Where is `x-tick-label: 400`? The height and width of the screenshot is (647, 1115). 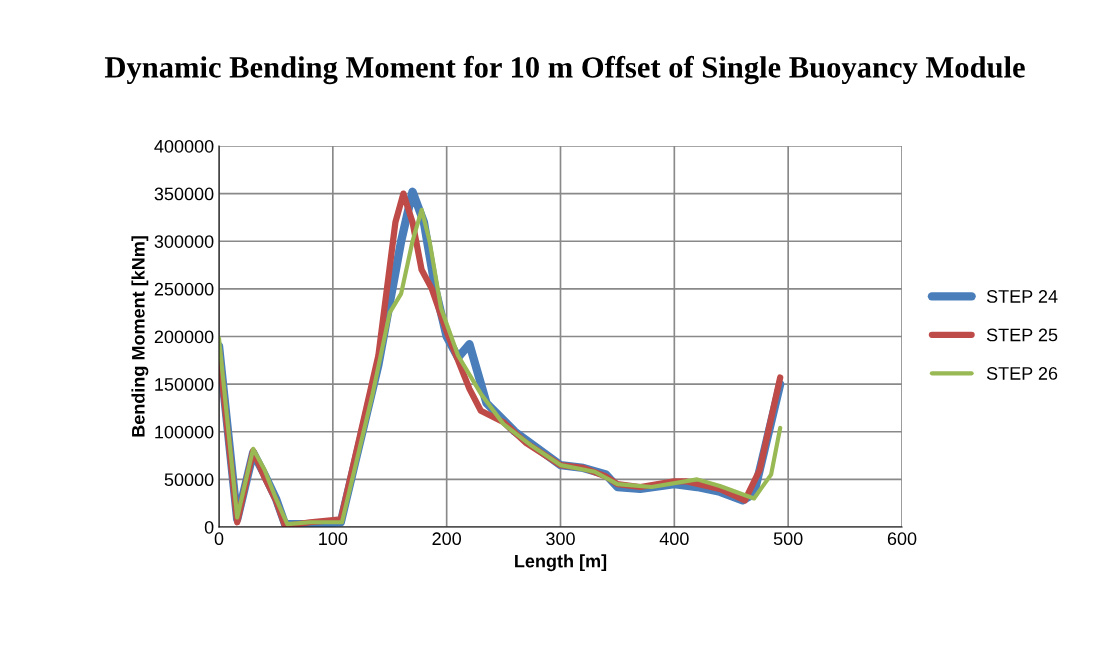
x-tick-label: 400 is located at coordinates (674, 539).